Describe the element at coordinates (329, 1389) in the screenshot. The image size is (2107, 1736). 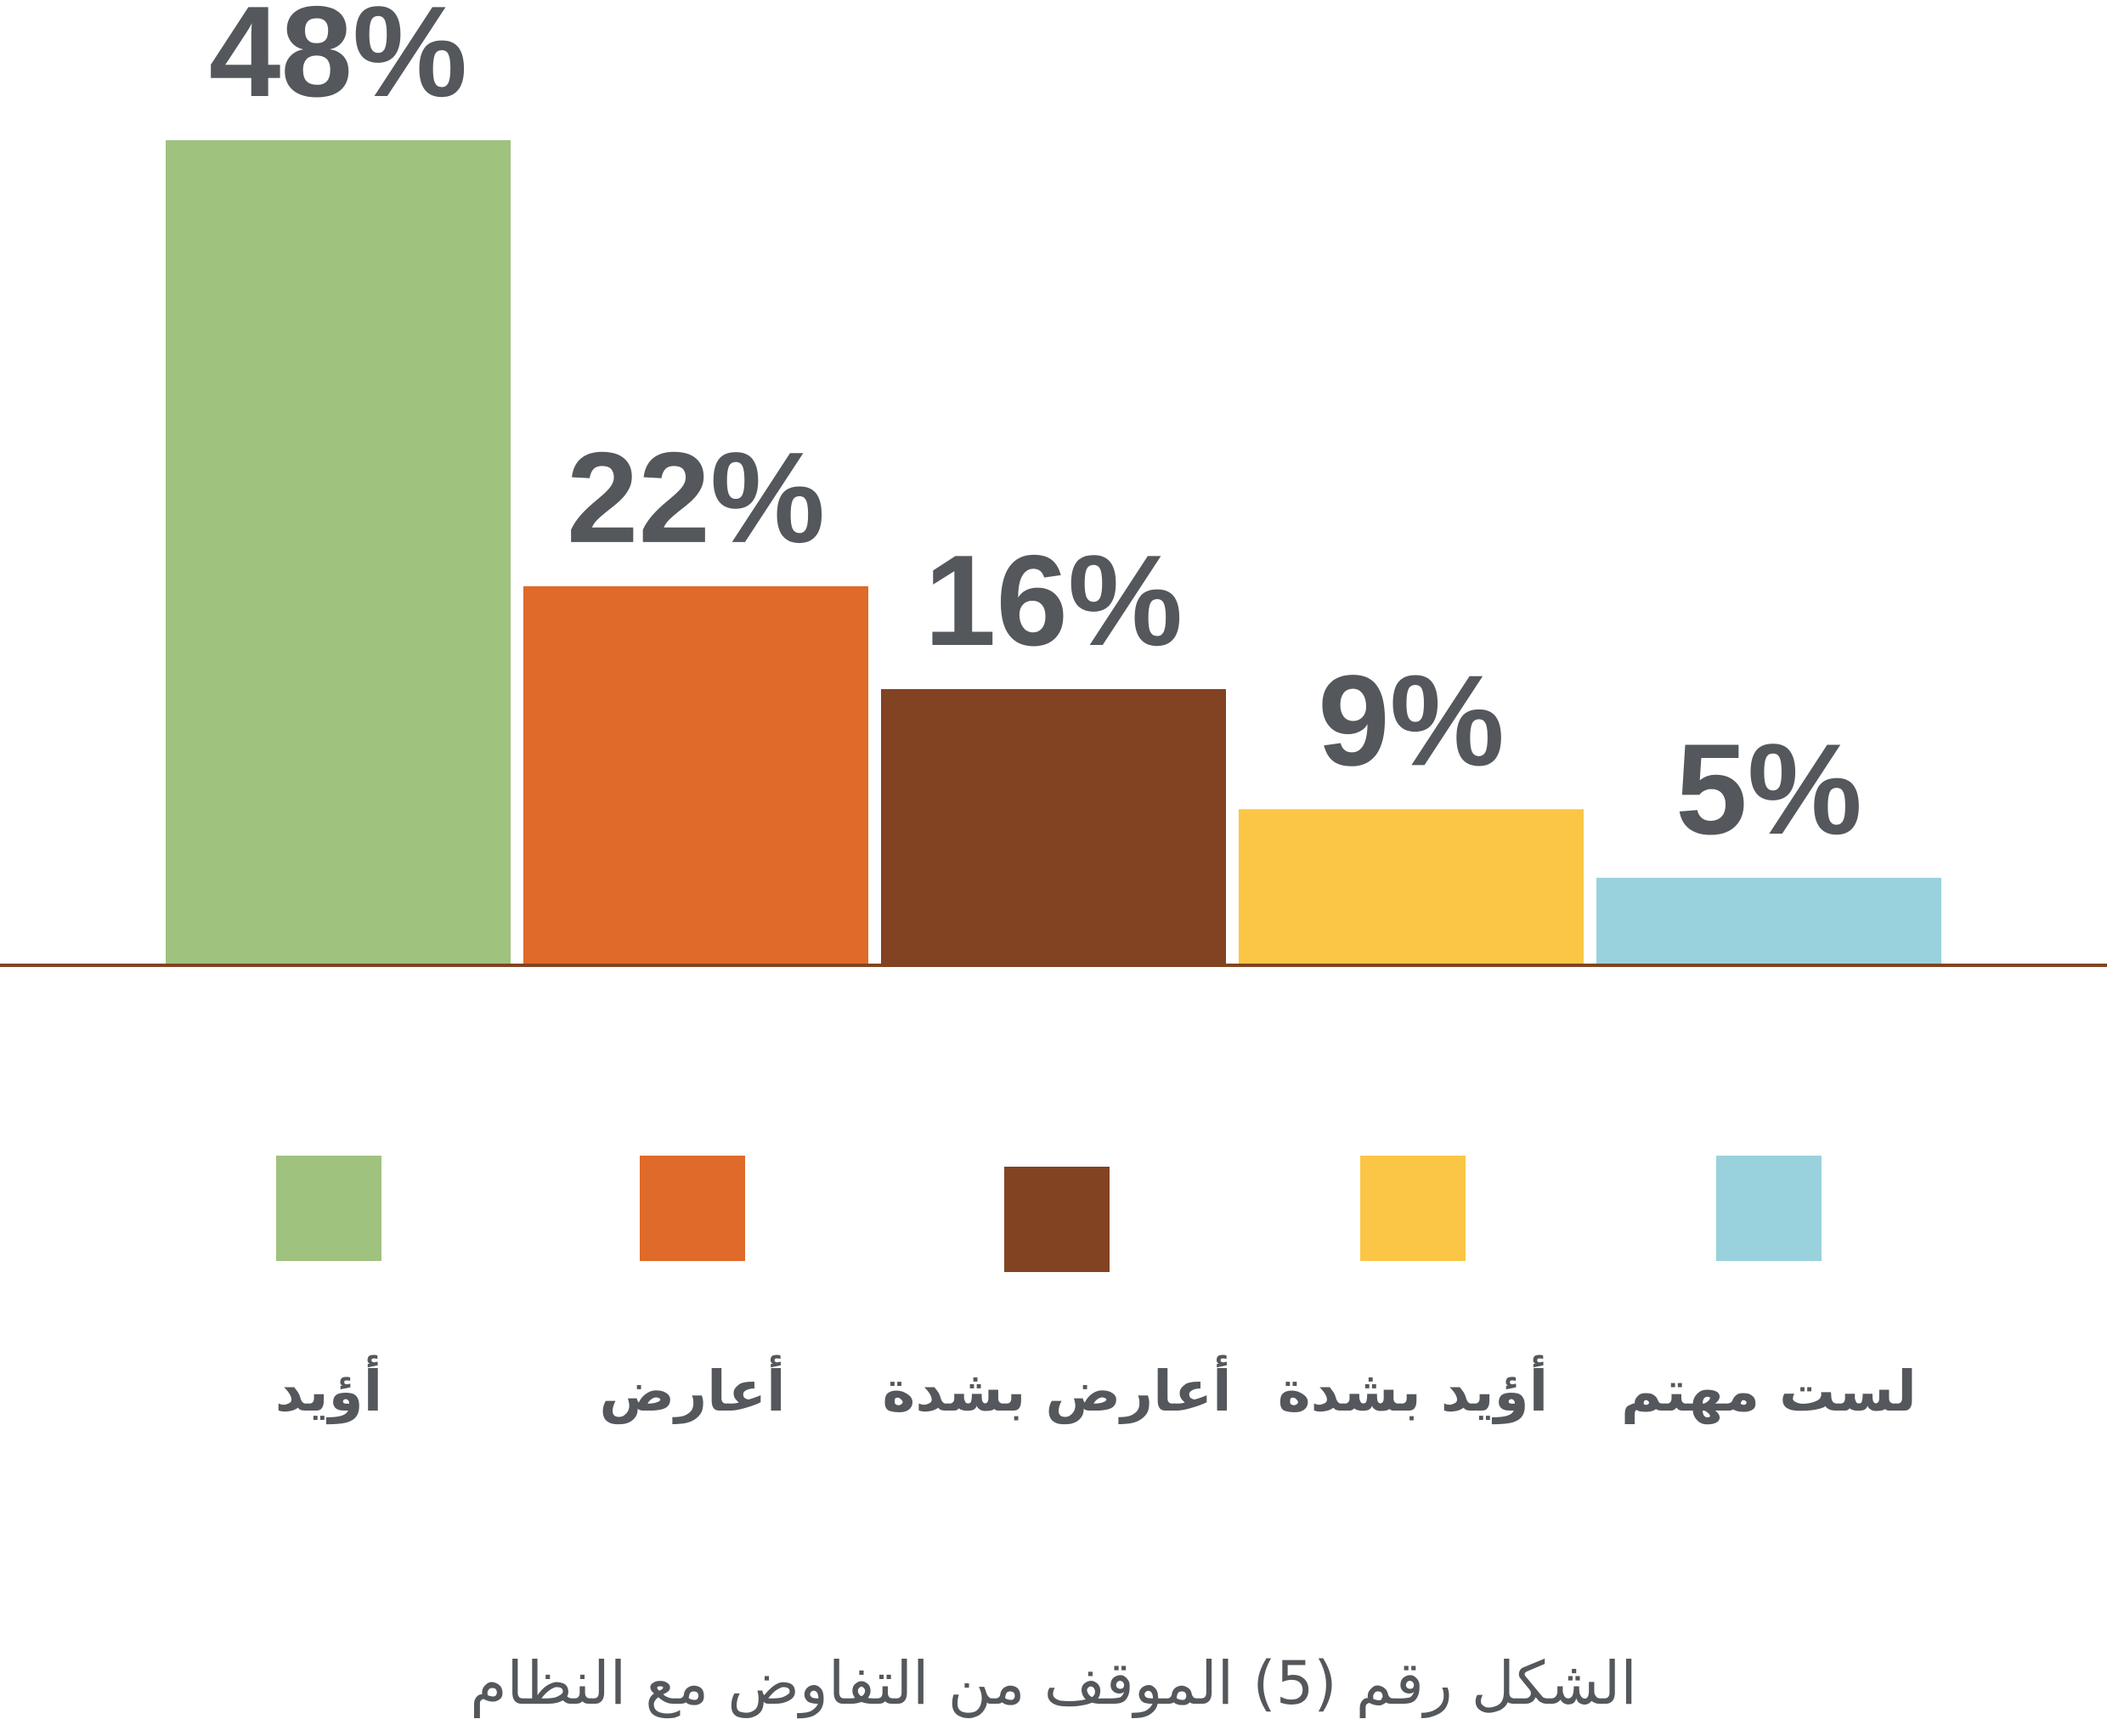
I see `legend-label-1: أؤيد` at that location.